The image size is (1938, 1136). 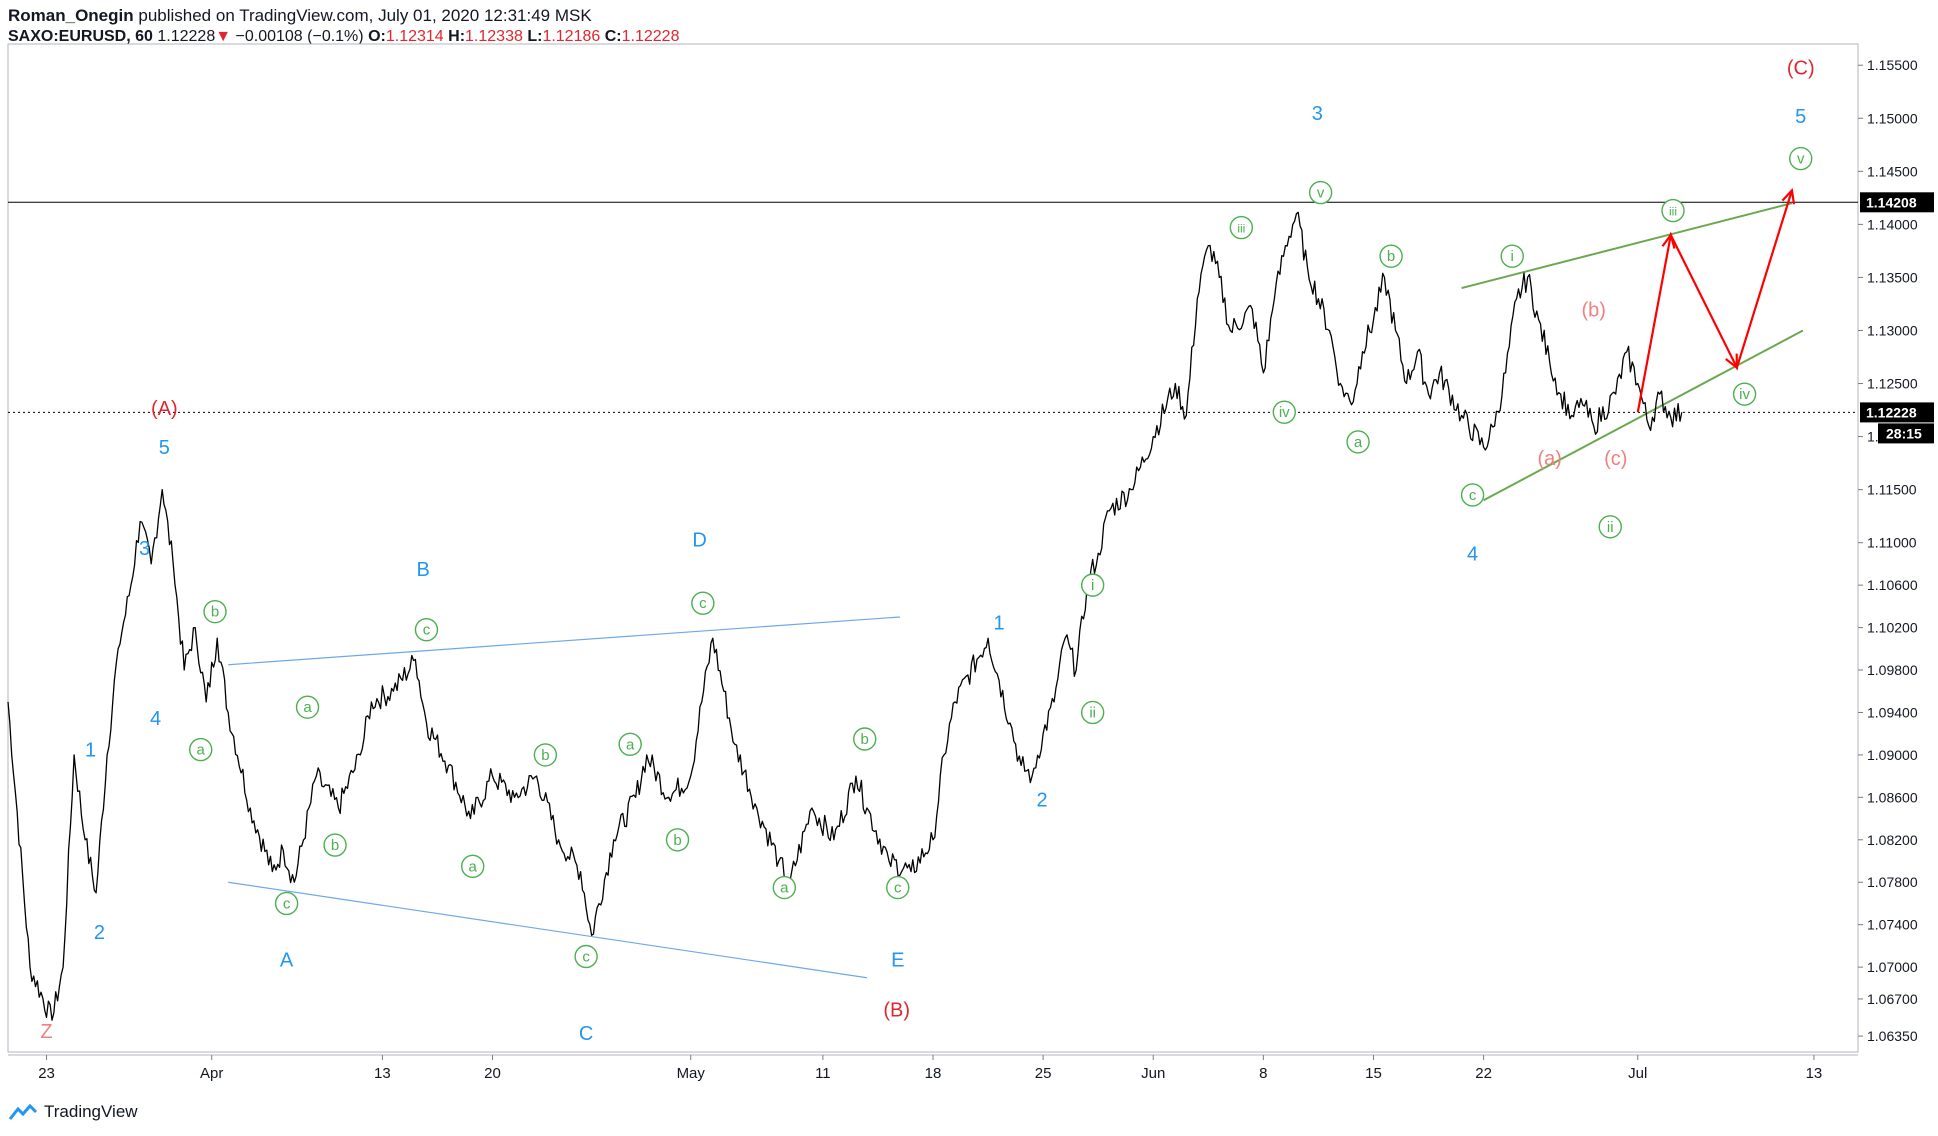 What do you see at coordinates (1892, 277) in the screenshot?
I see `y-tick-label: 1.13500` at bounding box center [1892, 277].